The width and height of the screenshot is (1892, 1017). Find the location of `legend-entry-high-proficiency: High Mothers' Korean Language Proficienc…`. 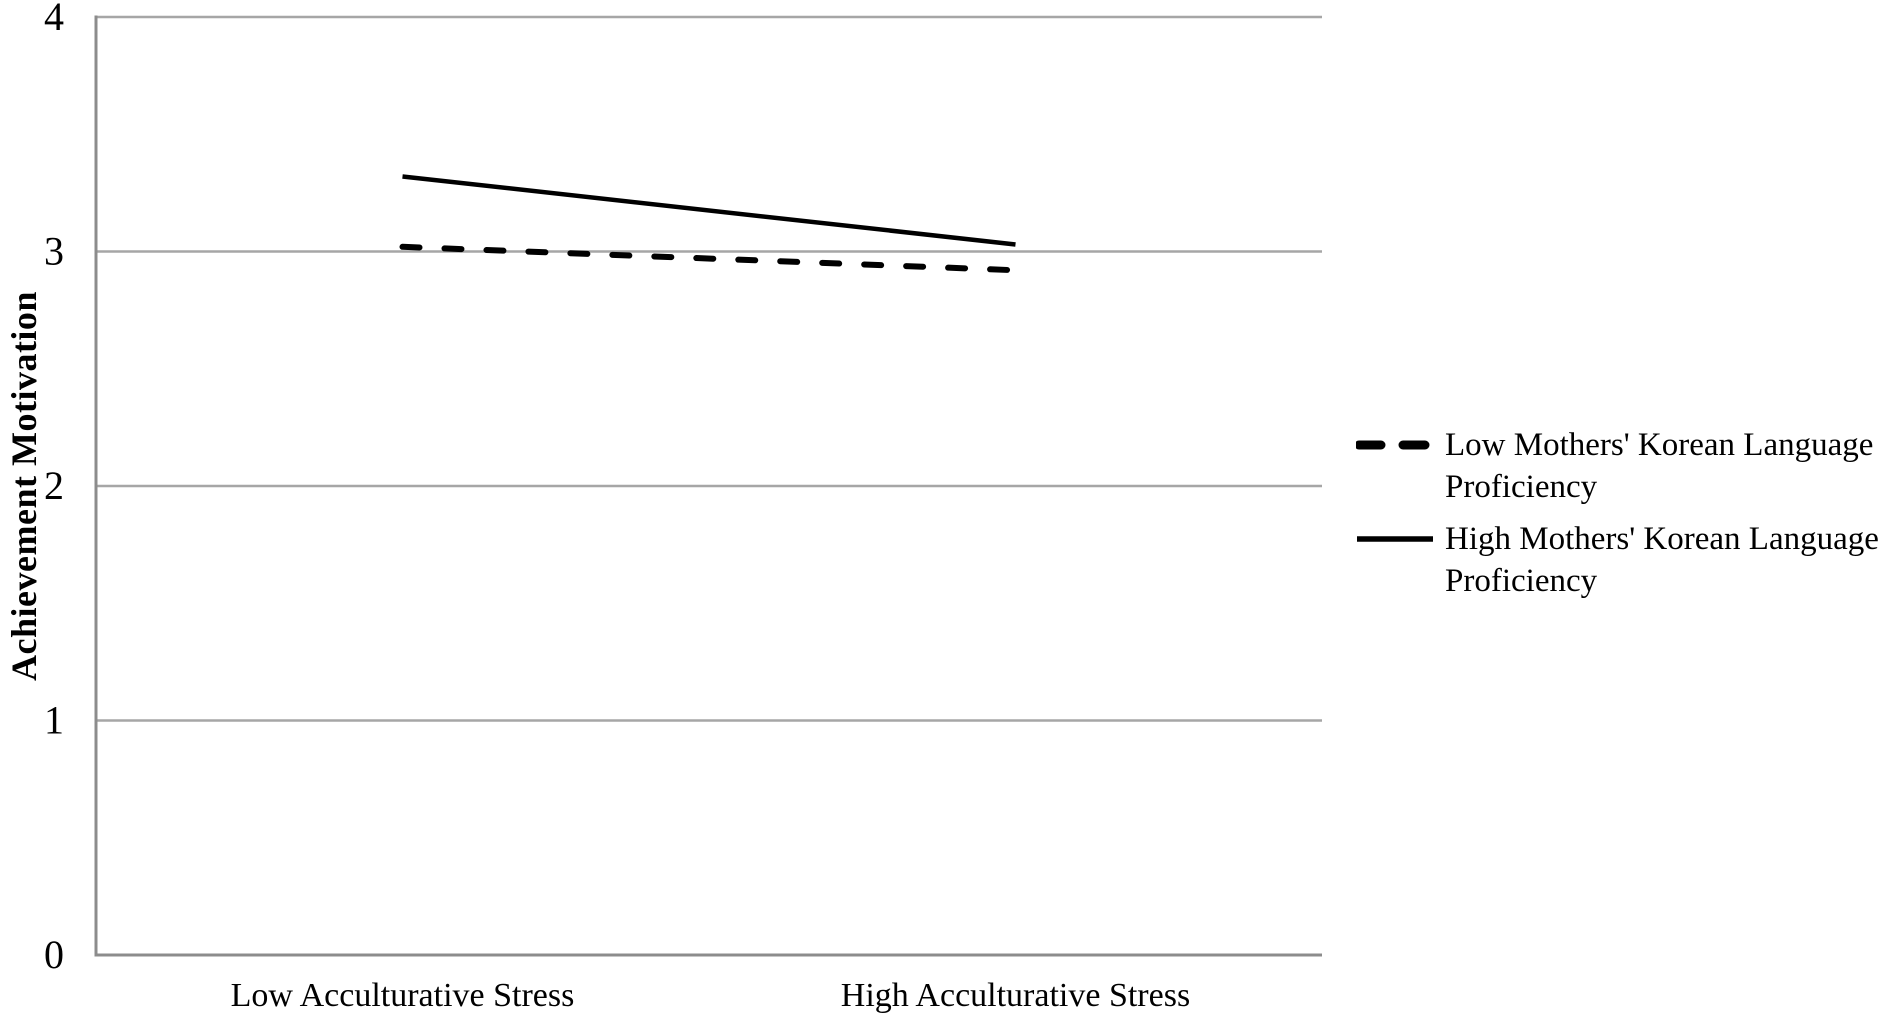

legend-entry-high-proficiency: High Mothers' Korean Language Proficienc… is located at coordinates (1624, 560).